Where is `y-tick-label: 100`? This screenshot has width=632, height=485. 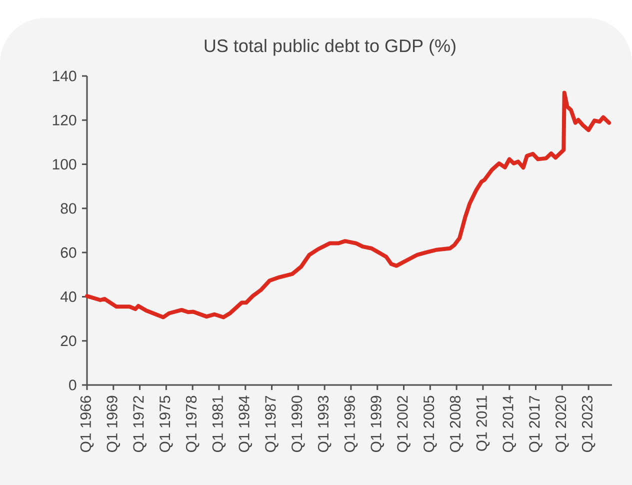 y-tick-label: 100 is located at coordinates (64, 164).